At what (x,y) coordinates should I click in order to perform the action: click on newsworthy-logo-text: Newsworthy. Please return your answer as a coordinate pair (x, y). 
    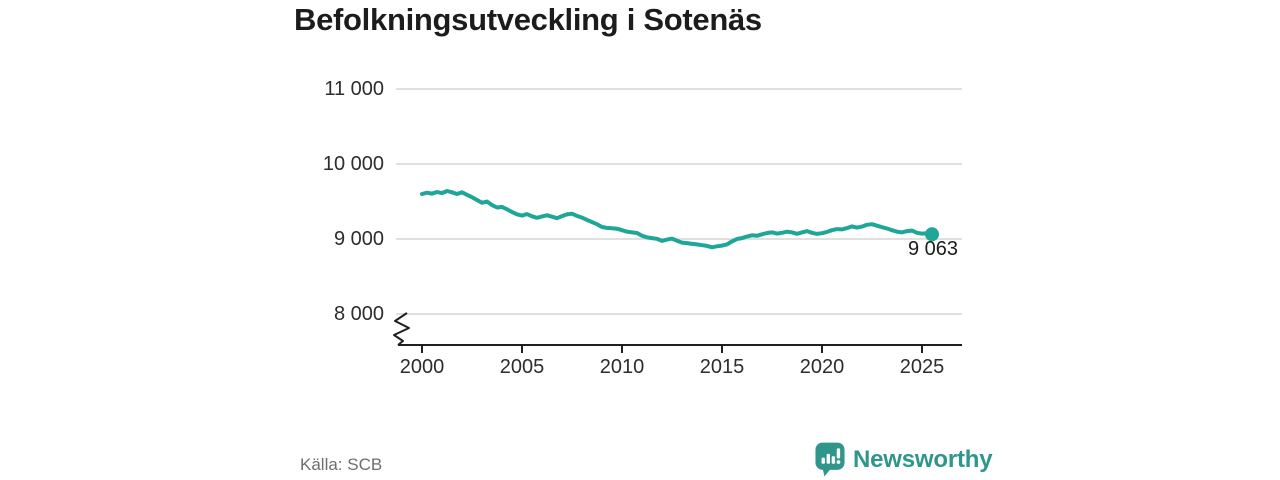
    Looking at the image, I should click on (923, 459).